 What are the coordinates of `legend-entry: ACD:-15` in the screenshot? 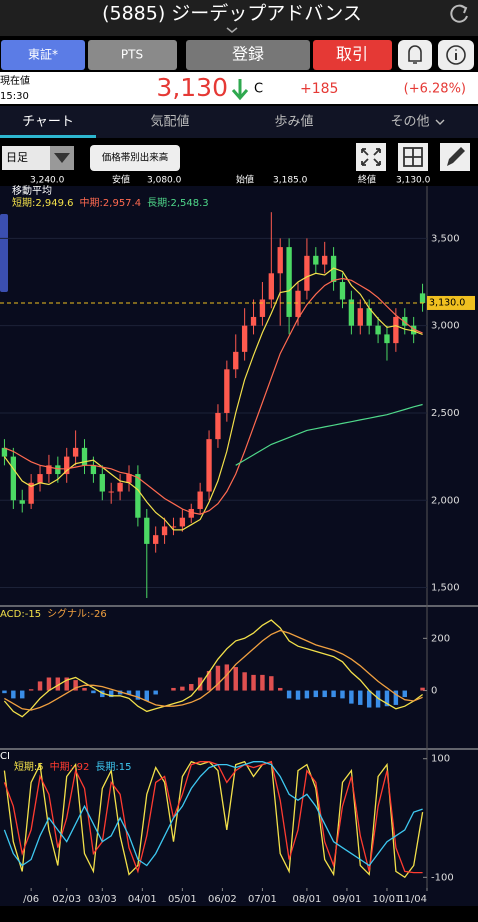 It's located at (20, 614).